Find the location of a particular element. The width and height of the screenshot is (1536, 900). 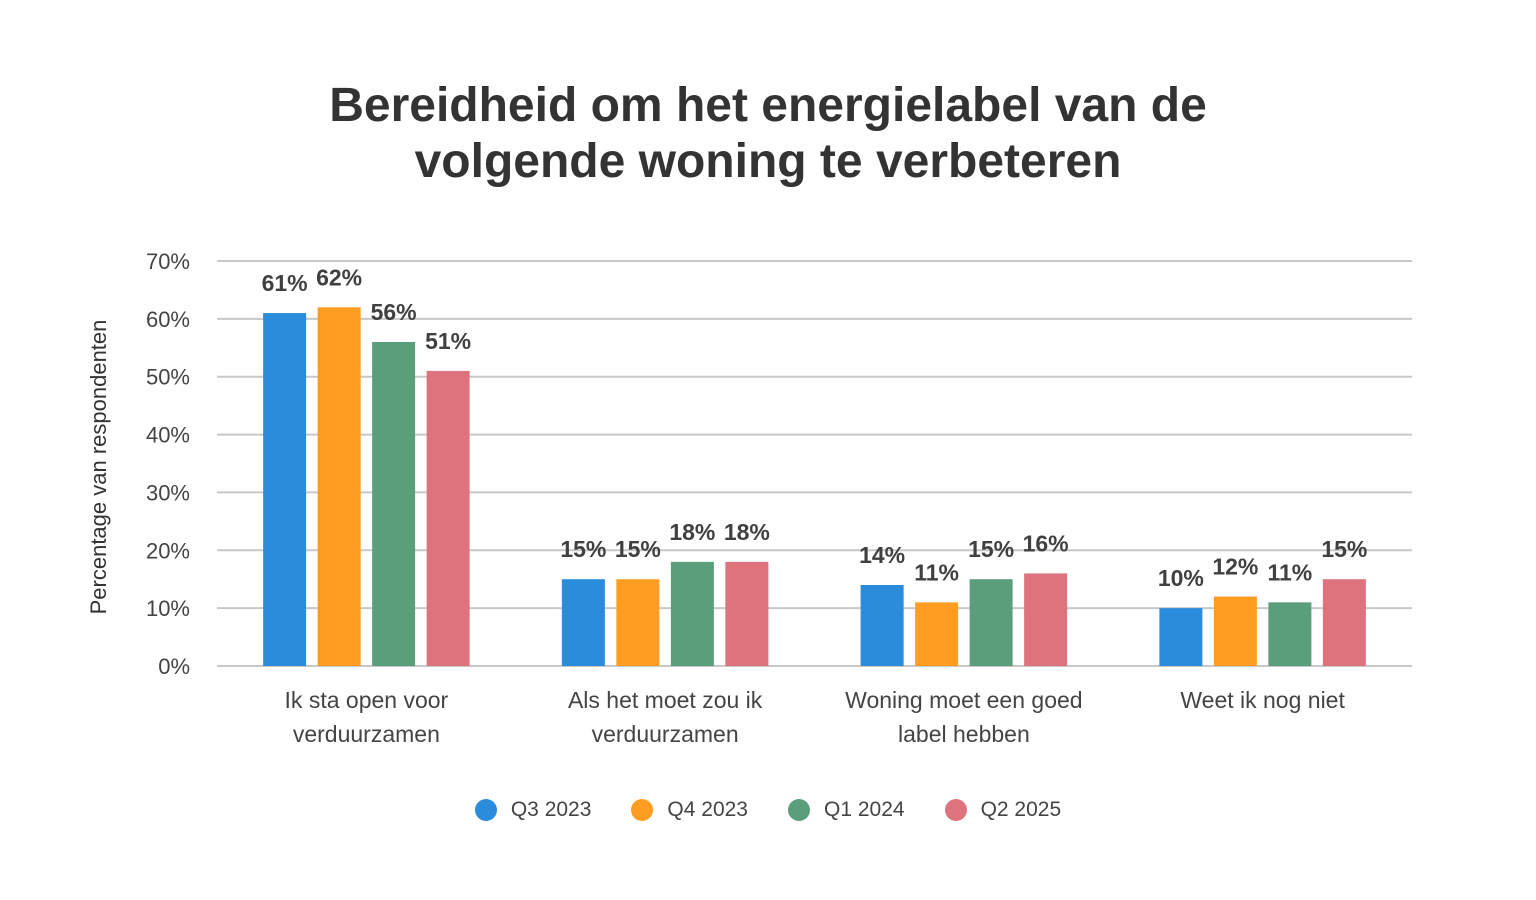

legend-label: Q4 2023 is located at coordinates (707, 809).